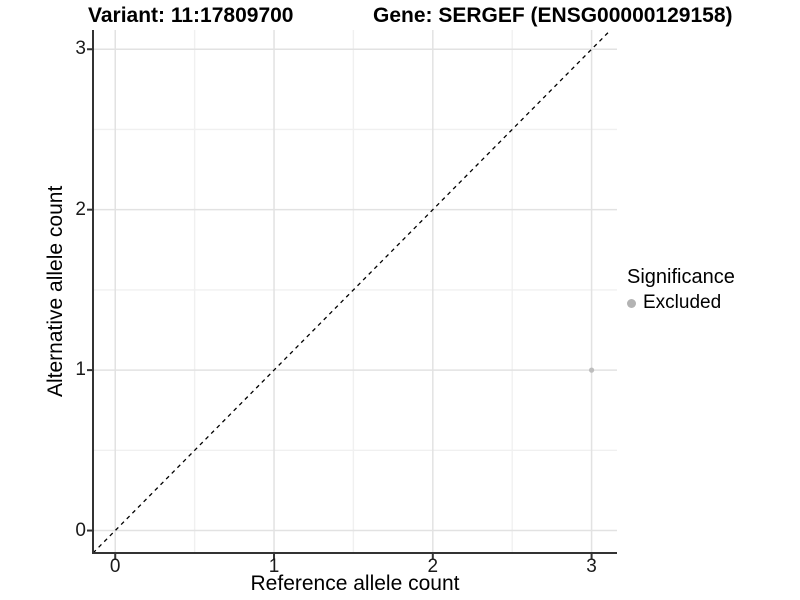 Image resolution: width=800 pixels, height=600 pixels. What do you see at coordinates (591, 566) in the screenshot?
I see `x-tick-label: 3` at bounding box center [591, 566].